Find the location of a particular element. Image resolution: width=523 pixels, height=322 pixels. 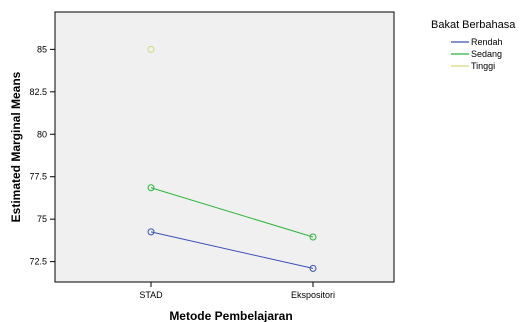

series-line-rendah is located at coordinates (232, 250).